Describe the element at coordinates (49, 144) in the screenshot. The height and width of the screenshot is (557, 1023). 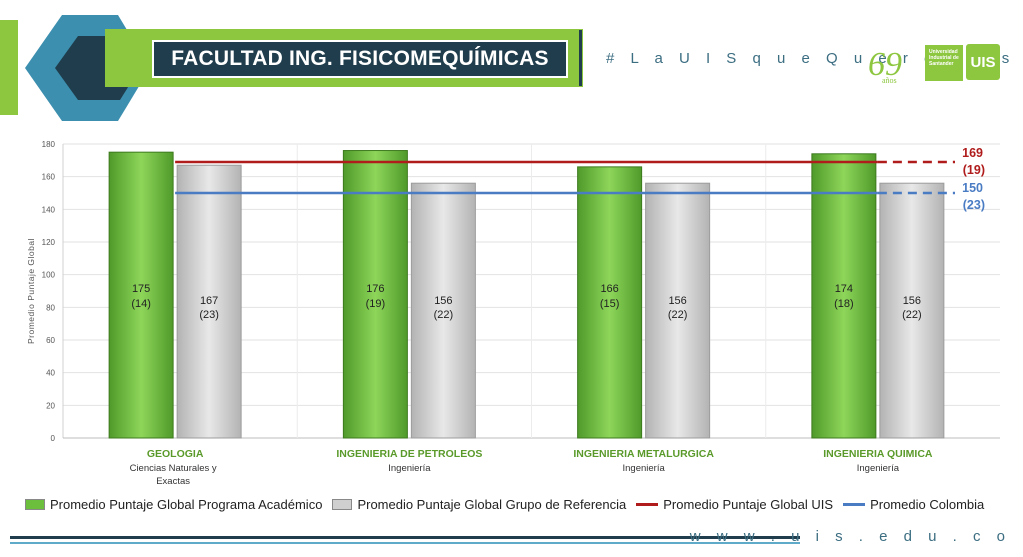
I see `y-tick-label: 180` at that location.